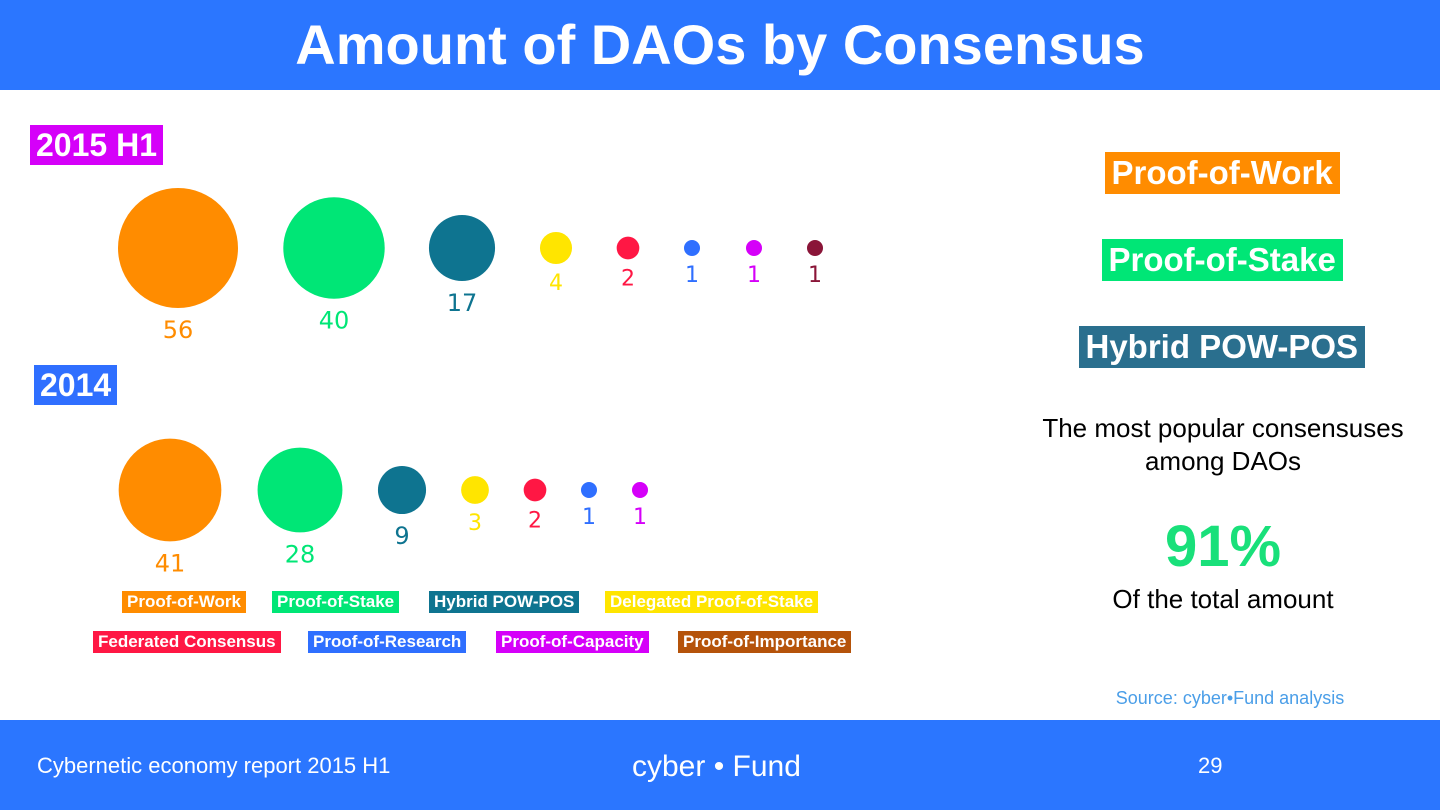  I want to click on bubble-value-label: 4, so click(556, 283).